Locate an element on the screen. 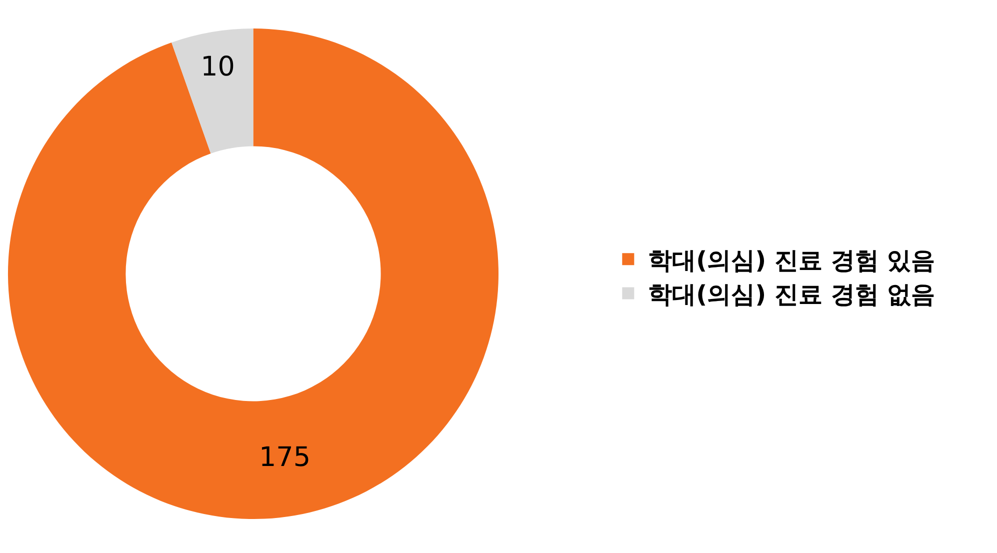 Image resolution: width=997 pixels, height=553 pixels. data-label: 175 is located at coordinates (284, 457).